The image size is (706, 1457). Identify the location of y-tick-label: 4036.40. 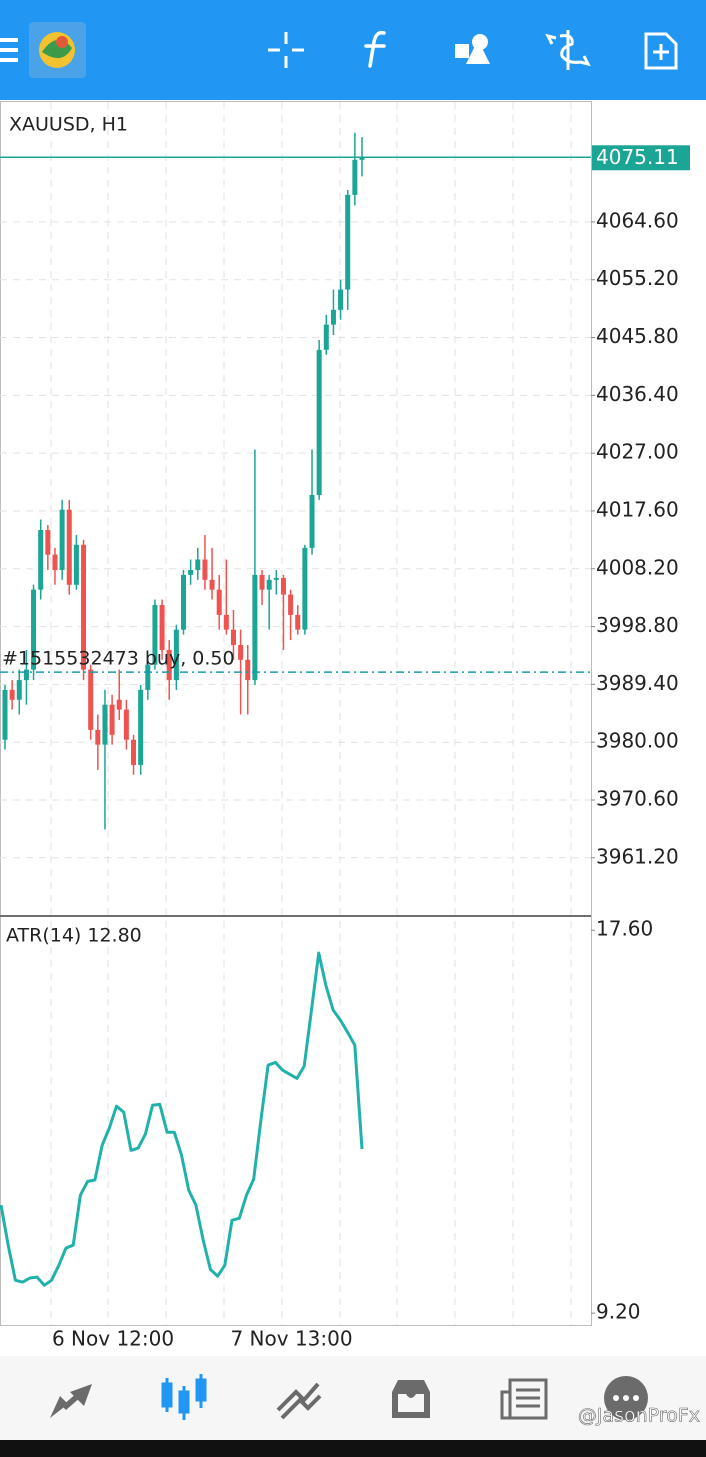
(637, 394).